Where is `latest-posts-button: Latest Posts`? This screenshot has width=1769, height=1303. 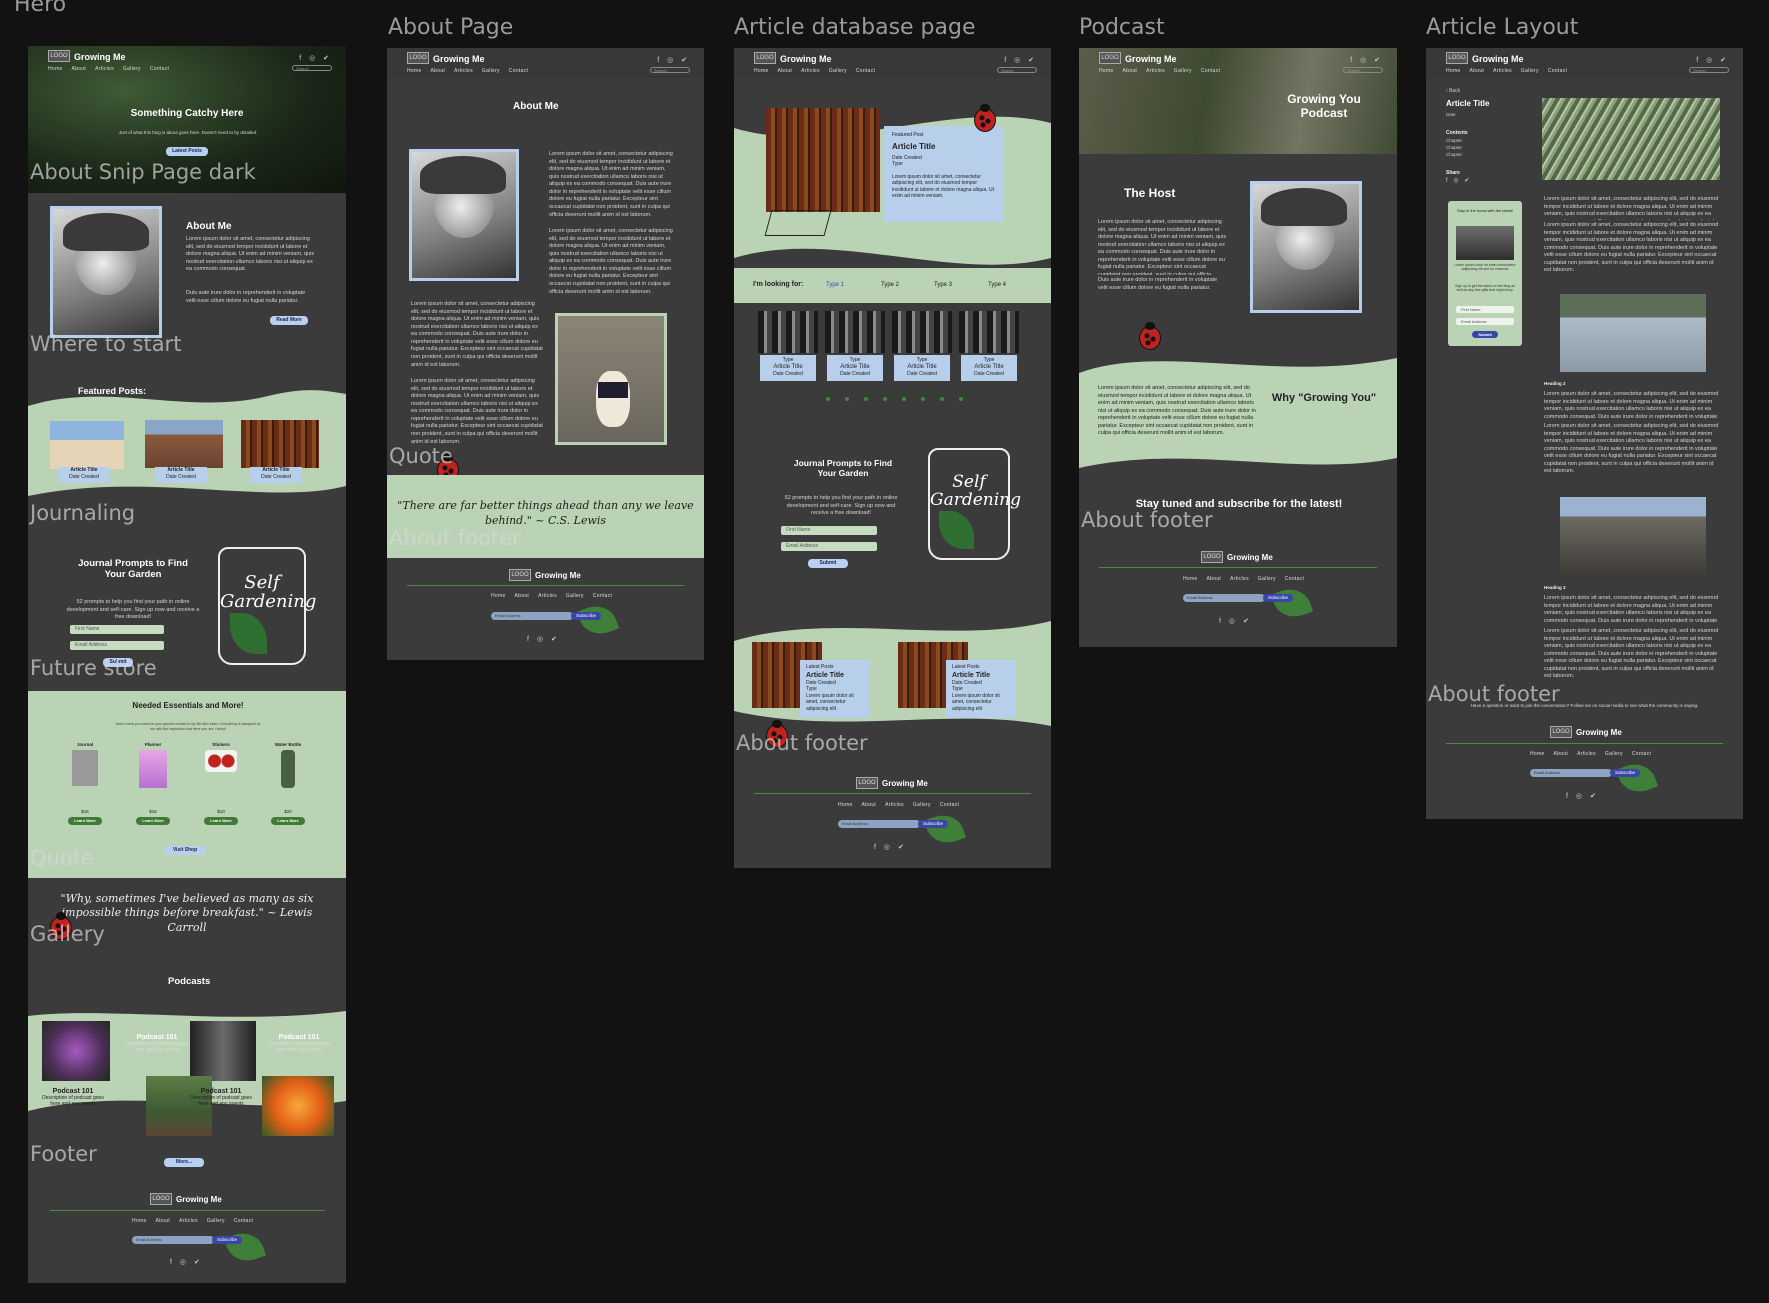 latest-posts-button: Latest Posts is located at coordinates (187, 151).